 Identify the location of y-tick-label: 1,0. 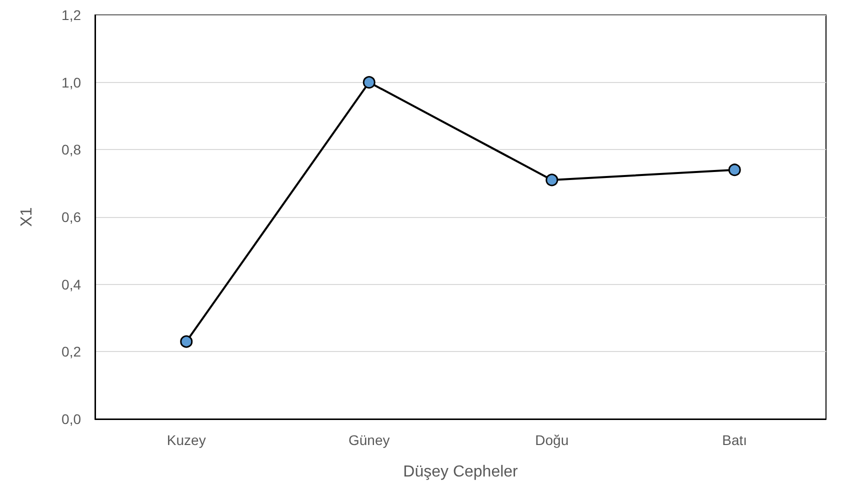
(72, 82).